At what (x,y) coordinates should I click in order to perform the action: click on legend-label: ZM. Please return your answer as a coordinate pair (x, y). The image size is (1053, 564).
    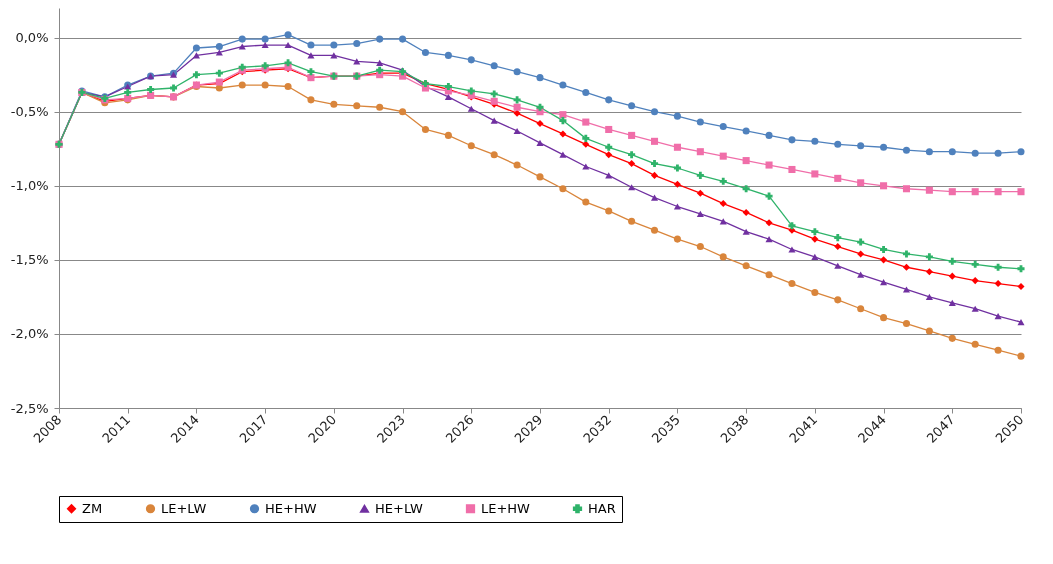
    Looking at the image, I should click on (92, 508).